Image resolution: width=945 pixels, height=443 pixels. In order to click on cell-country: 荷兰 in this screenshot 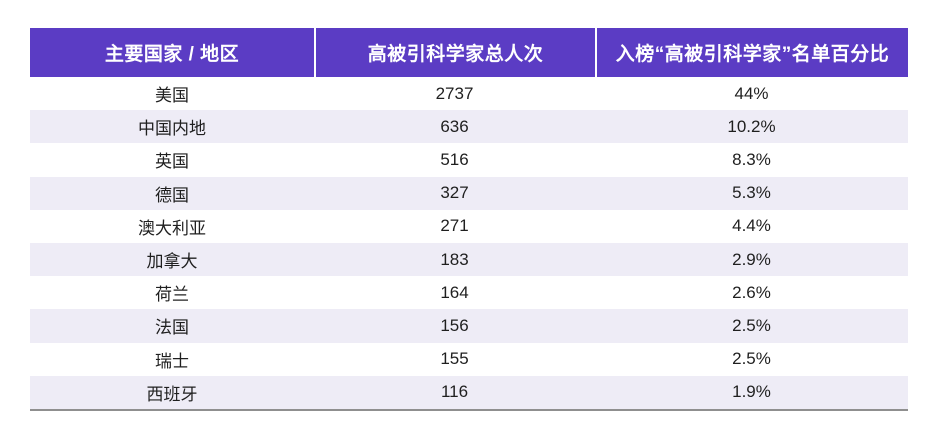, I will do `click(172, 295)`.